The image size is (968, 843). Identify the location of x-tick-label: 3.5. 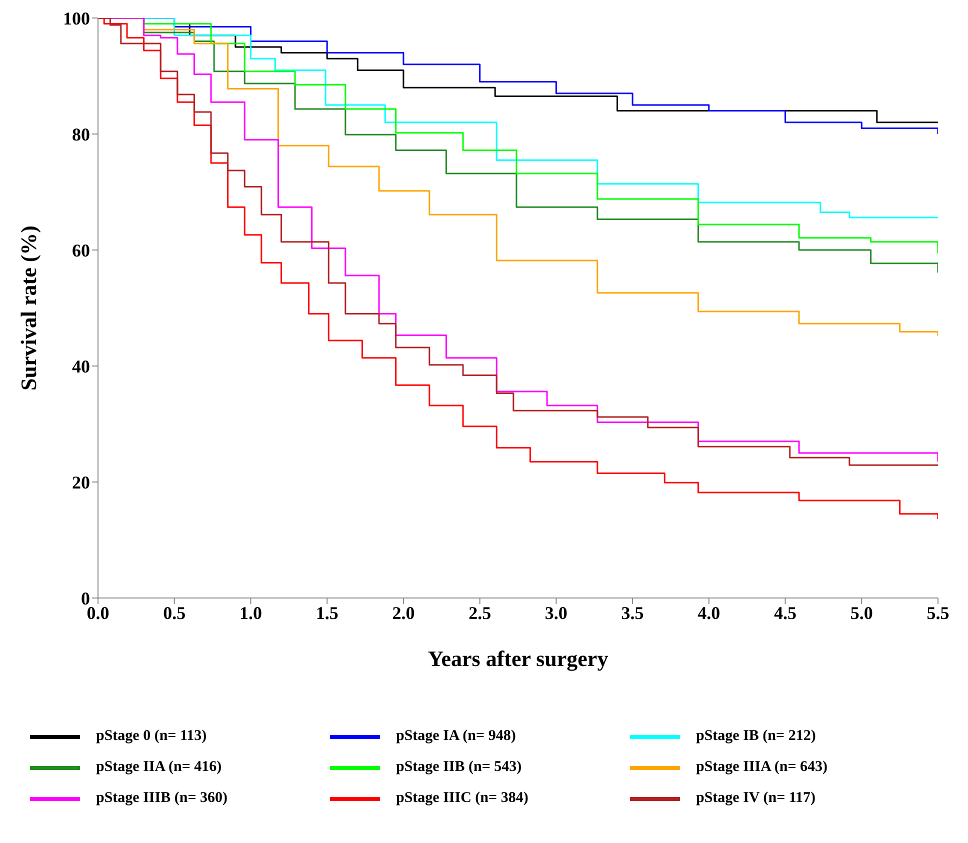
(632, 612).